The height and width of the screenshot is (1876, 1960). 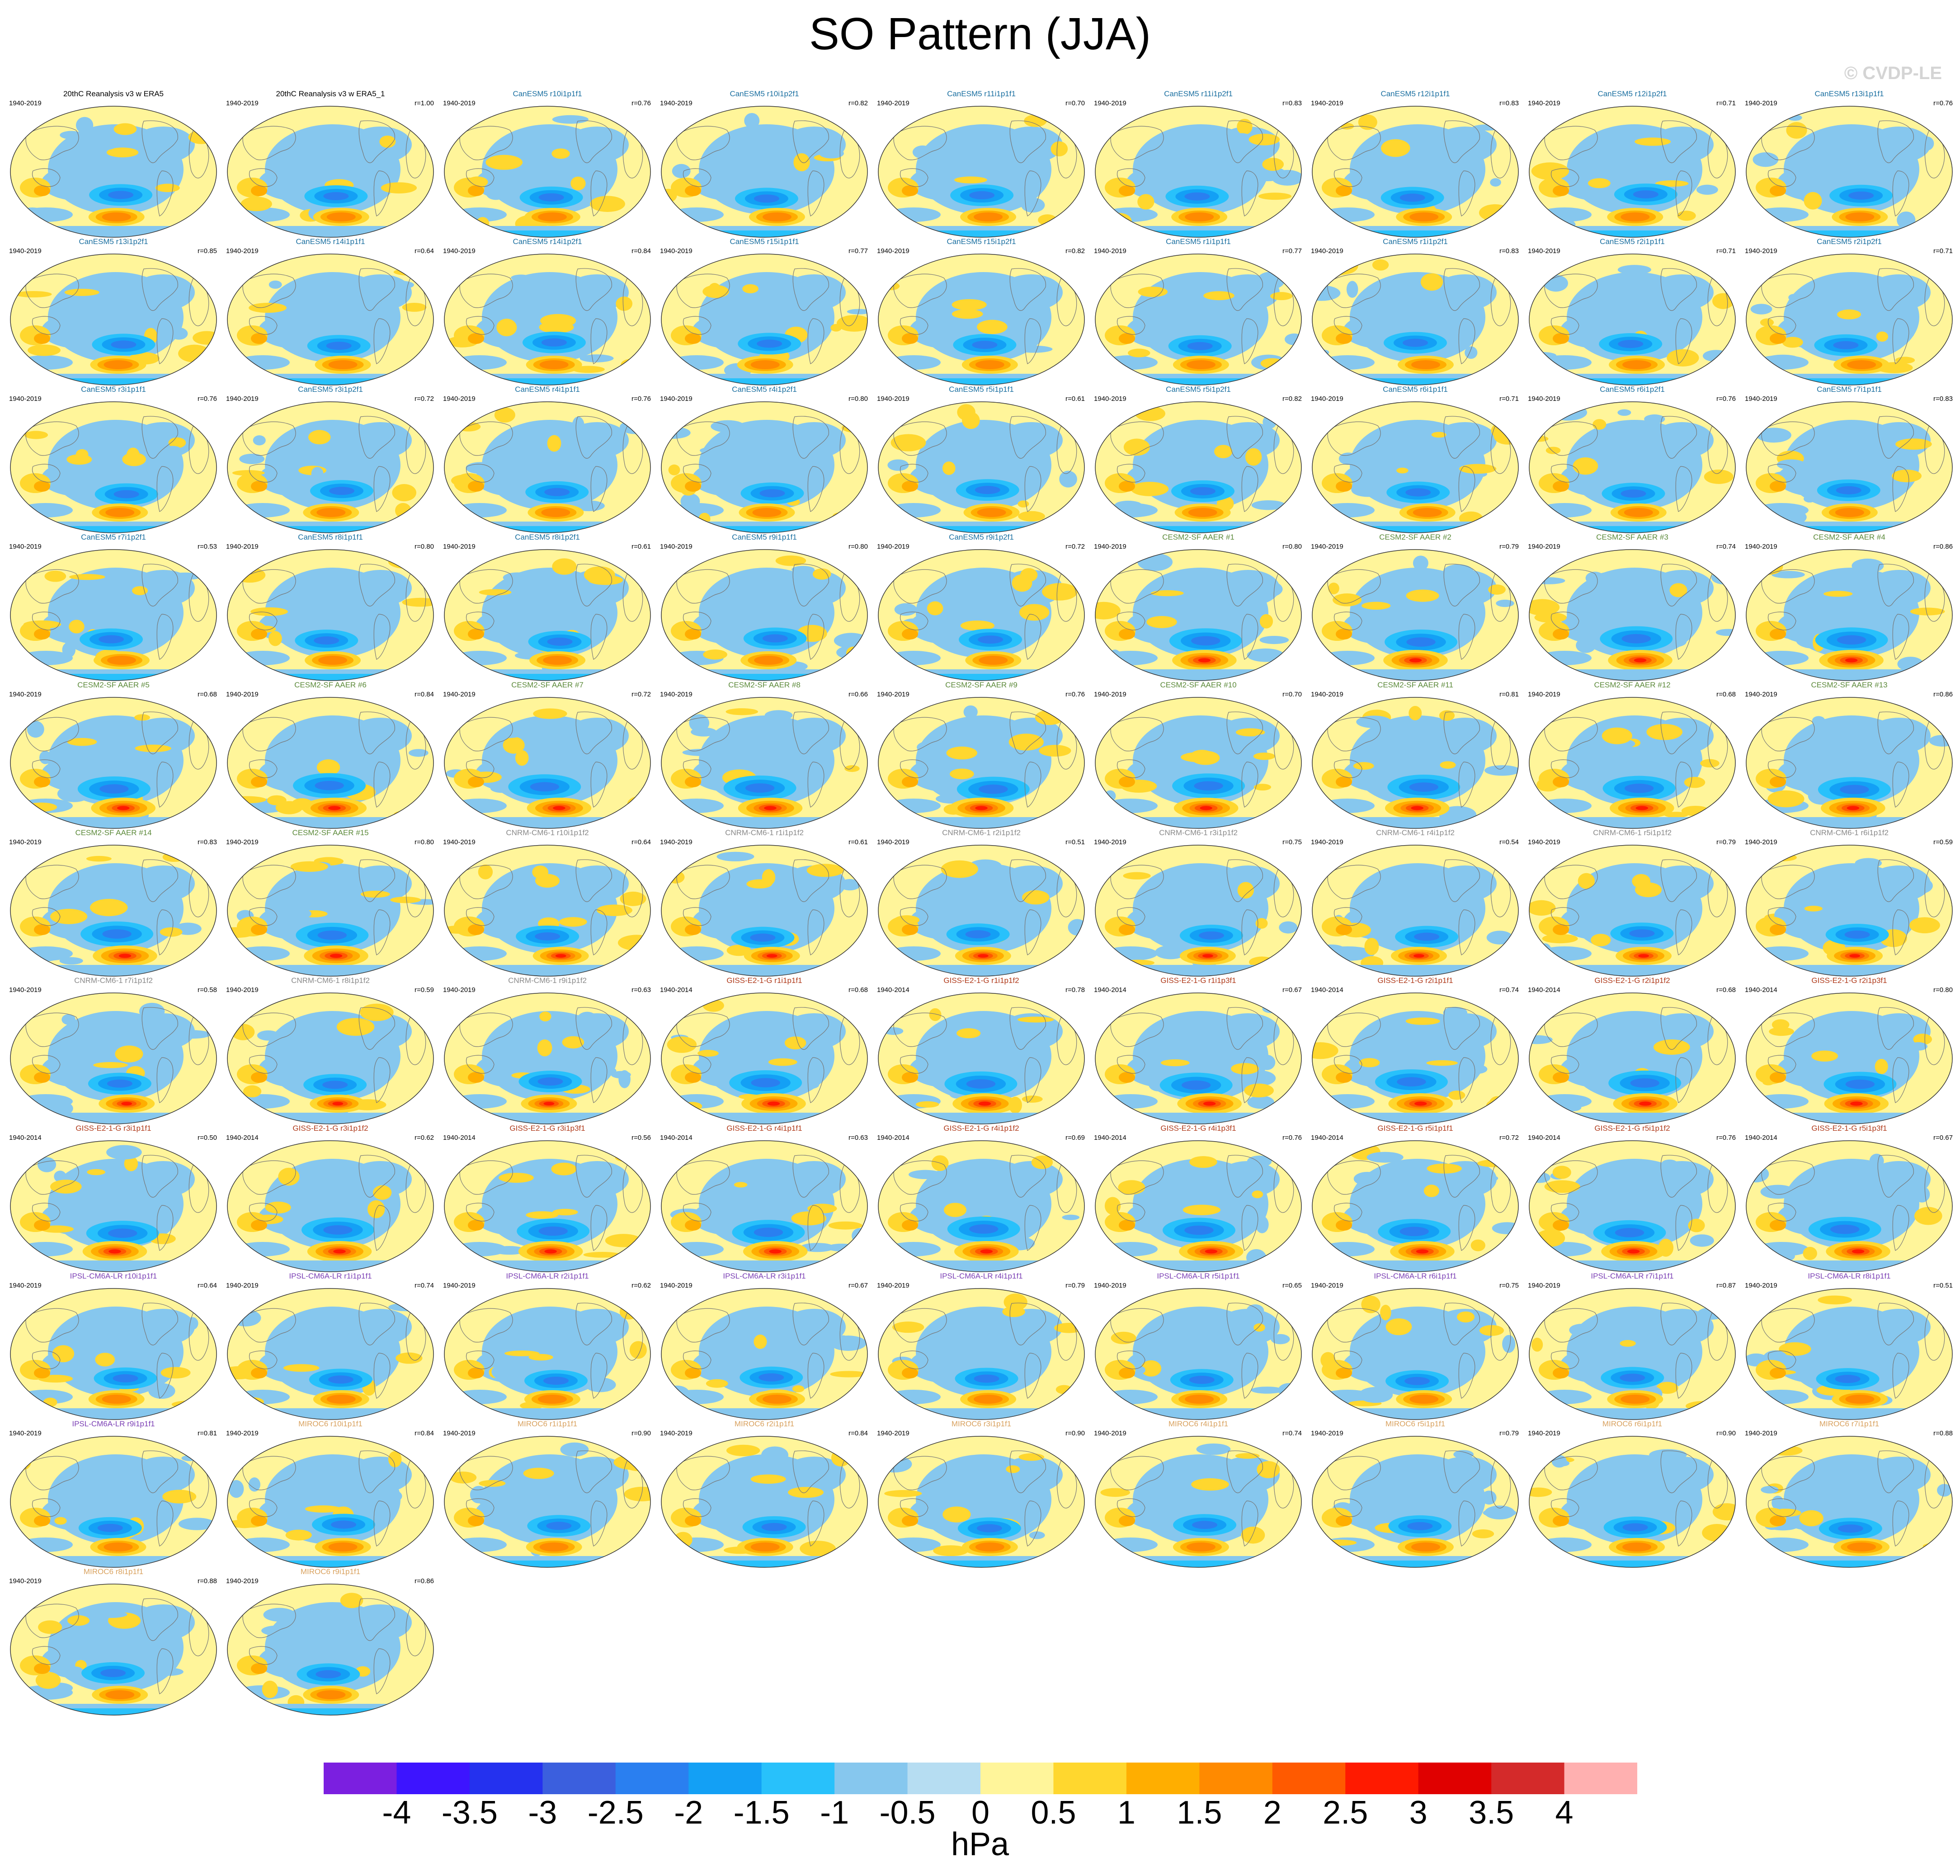 What do you see at coordinates (113, 93) in the screenshot?
I see `panel-title: 20thC Reanalysis v3 w ERA5` at bounding box center [113, 93].